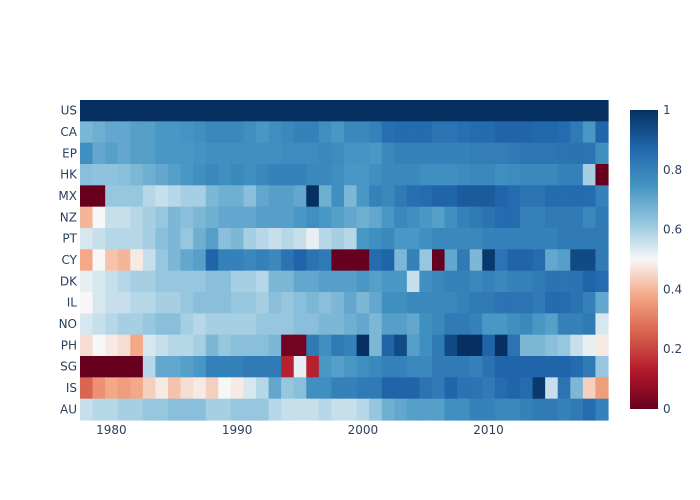  I want to click on colorbar-tick-label: 0.2, so click(672, 349).